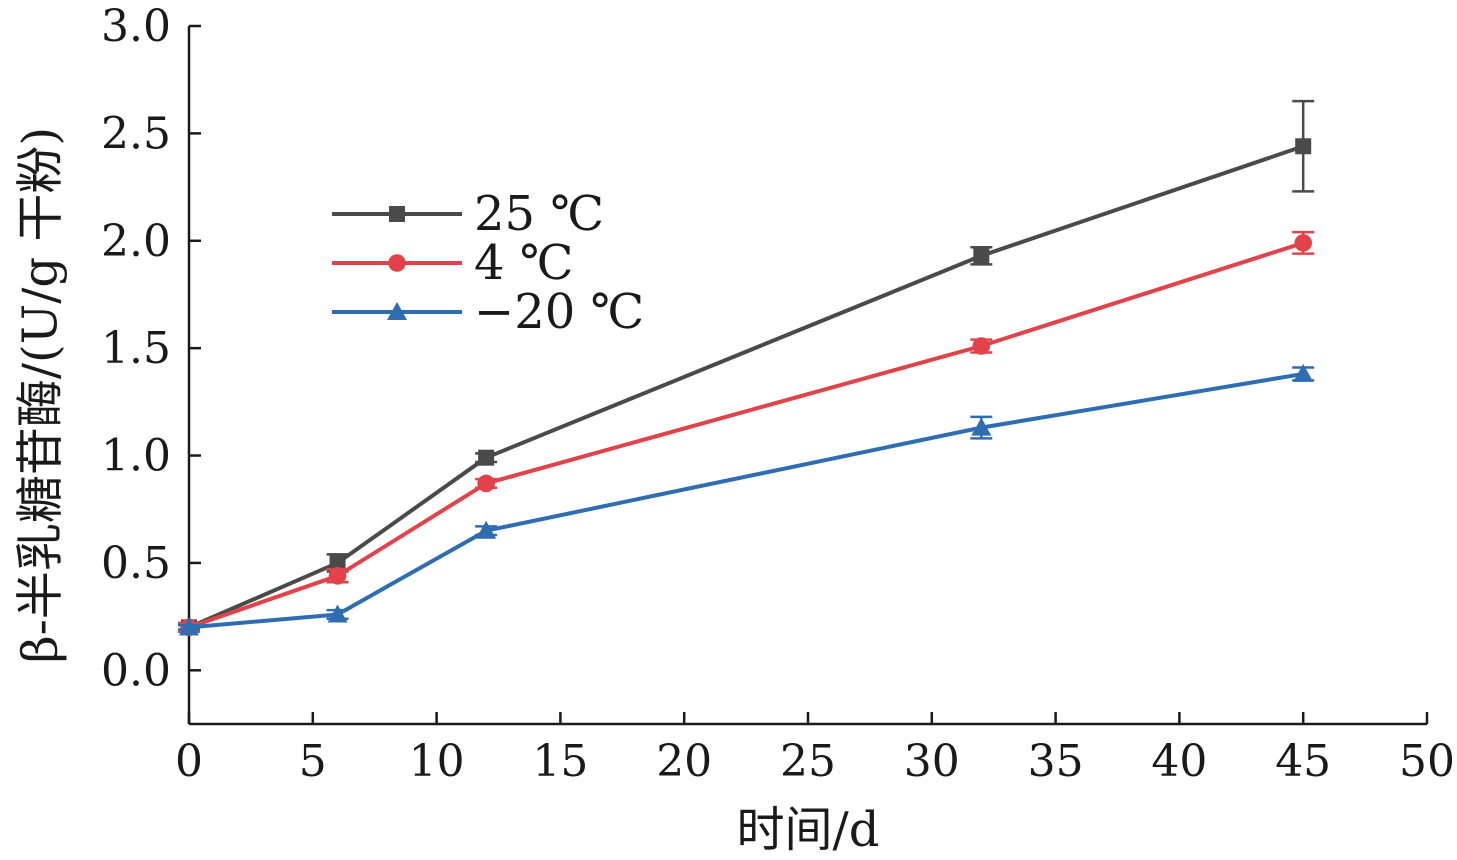  What do you see at coordinates (136, 563) in the screenshot?
I see `y-tick-label: 0.5` at bounding box center [136, 563].